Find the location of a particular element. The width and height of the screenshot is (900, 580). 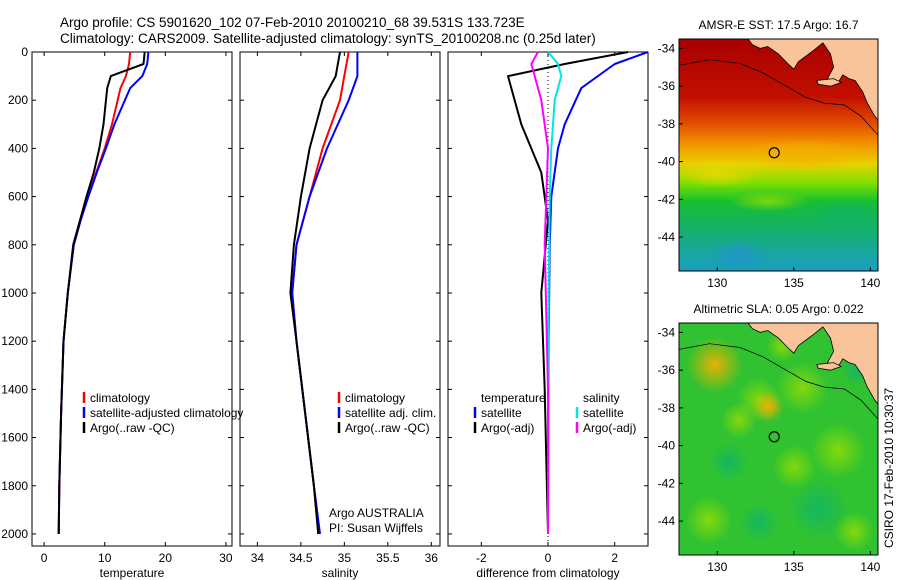

y-tick-label: 400 is located at coordinates (18, 148).